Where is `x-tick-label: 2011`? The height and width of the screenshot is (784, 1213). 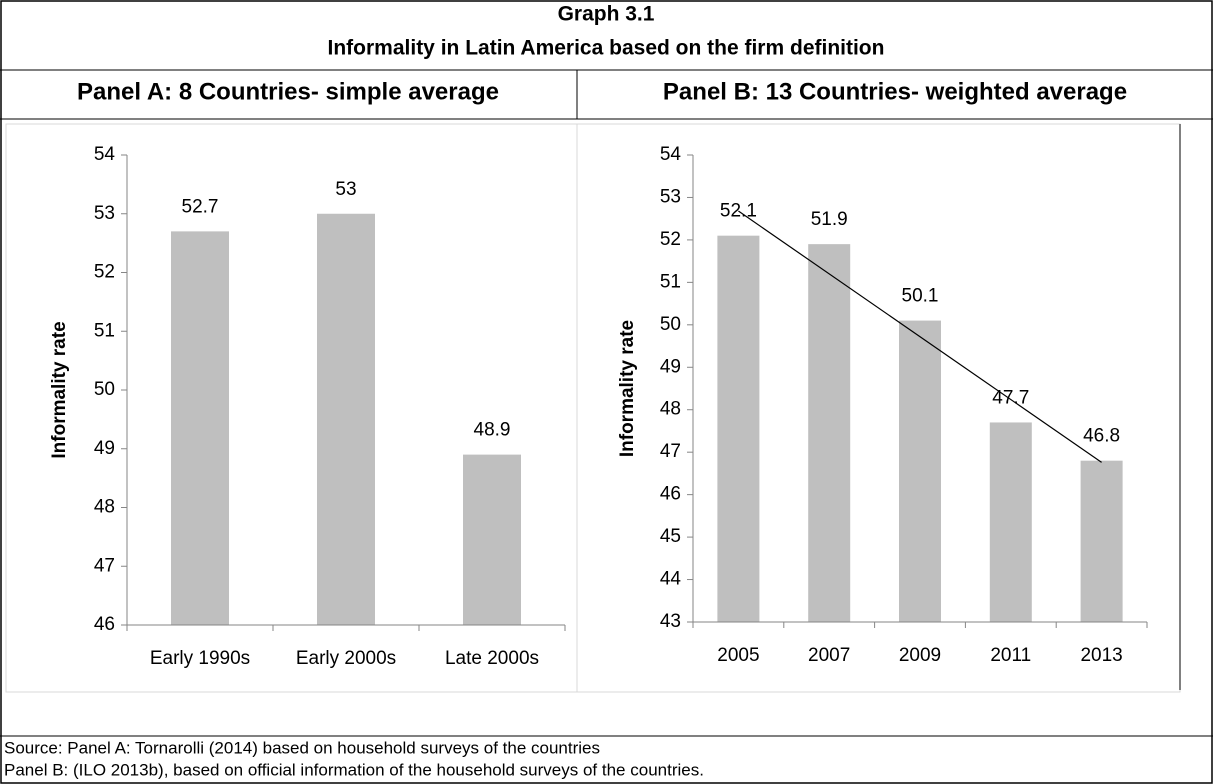 x-tick-label: 2011 is located at coordinates (1010, 655).